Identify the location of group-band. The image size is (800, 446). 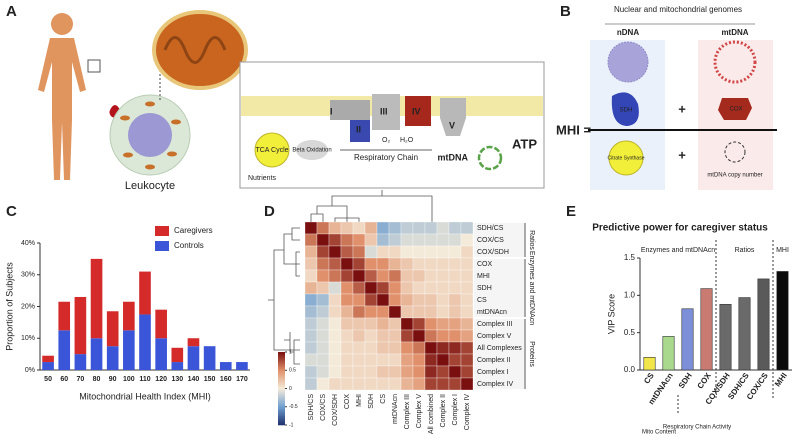
(499, 288).